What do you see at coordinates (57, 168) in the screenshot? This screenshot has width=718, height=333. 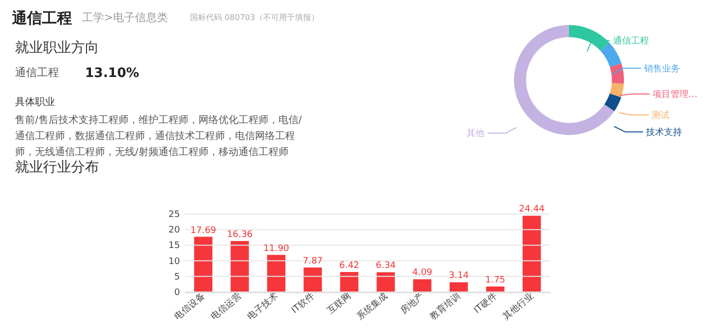 I see `text: 就业行业分布` at bounding box center [57, 168].